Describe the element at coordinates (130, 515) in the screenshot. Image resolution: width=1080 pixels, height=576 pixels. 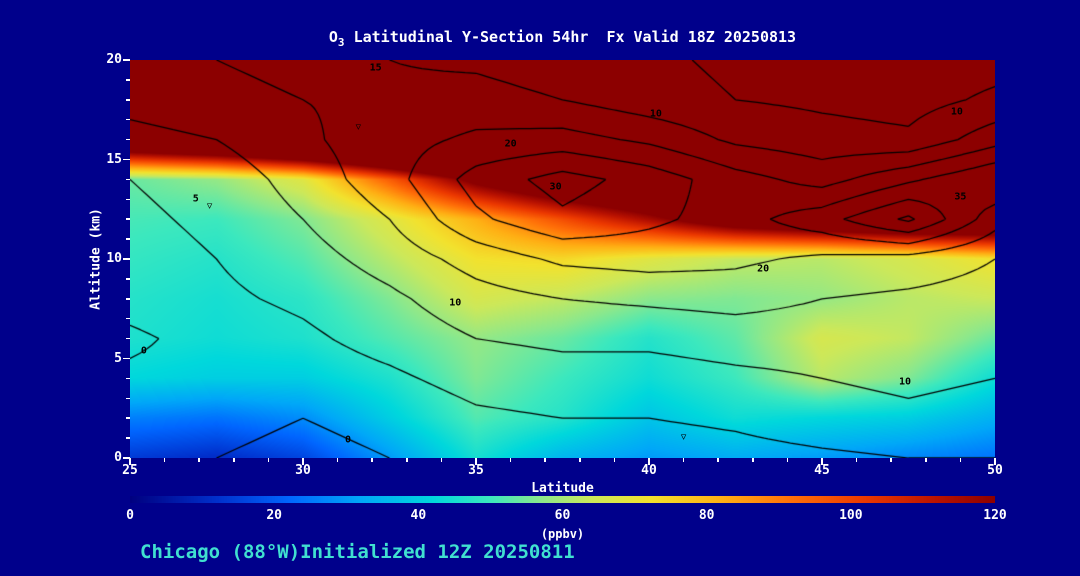
I see `colorbar-tick-label: 0` at that location.